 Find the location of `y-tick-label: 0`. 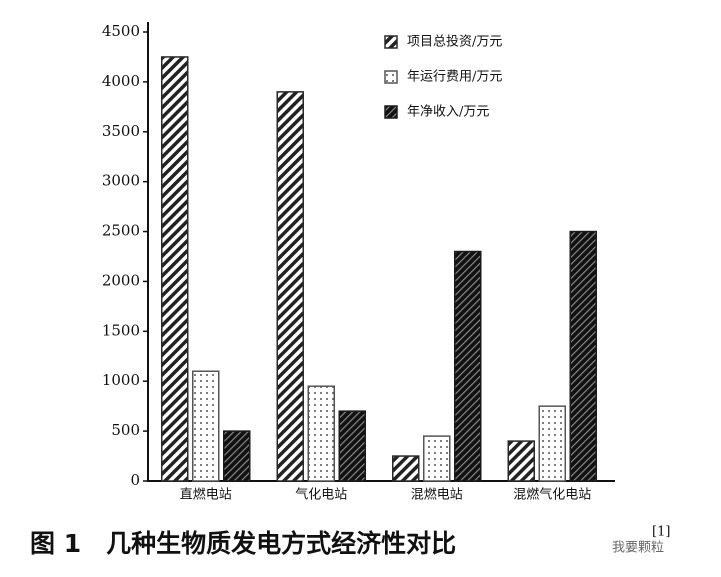

y-tick-label: 0 is located at coordinates (135, 480).